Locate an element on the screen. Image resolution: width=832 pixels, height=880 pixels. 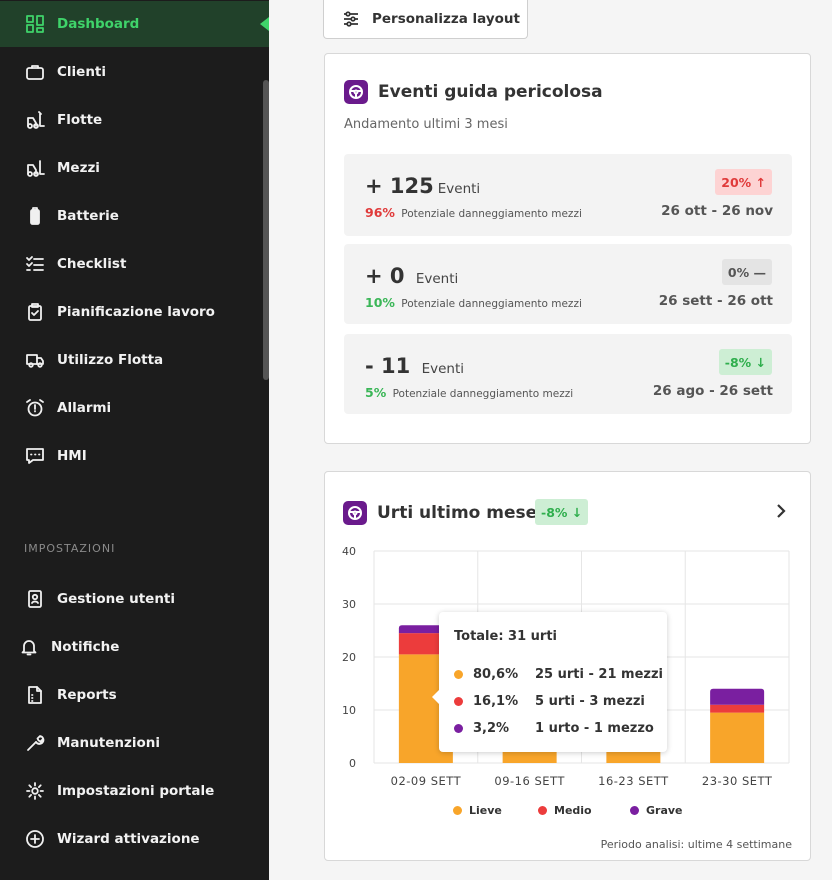
sidebar-item-gestione-utenti: Gestione utenti is located at coordinates (134, 599).